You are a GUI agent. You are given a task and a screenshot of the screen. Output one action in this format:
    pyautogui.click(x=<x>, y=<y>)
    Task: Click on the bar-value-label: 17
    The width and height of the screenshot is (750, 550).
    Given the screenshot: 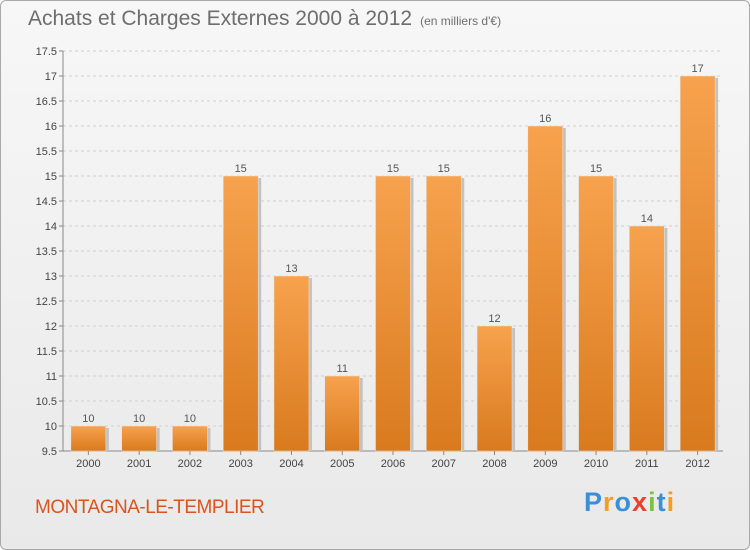 What is the action you would take?
    pyautogui.click(x=697, y=69)
    